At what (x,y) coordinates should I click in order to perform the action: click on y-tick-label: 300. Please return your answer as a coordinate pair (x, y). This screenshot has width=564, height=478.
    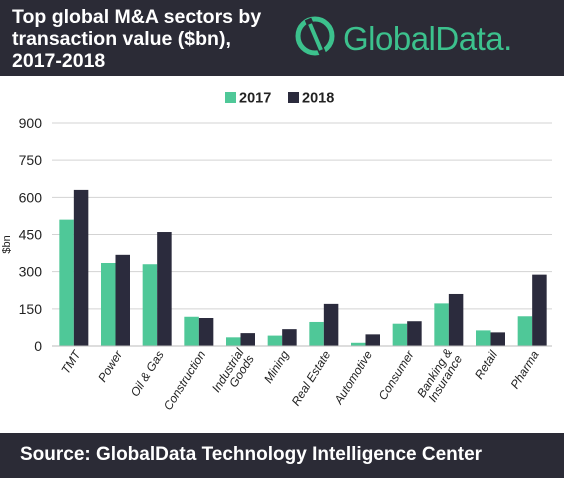
    Looking at the image, I should click on (31, 272).